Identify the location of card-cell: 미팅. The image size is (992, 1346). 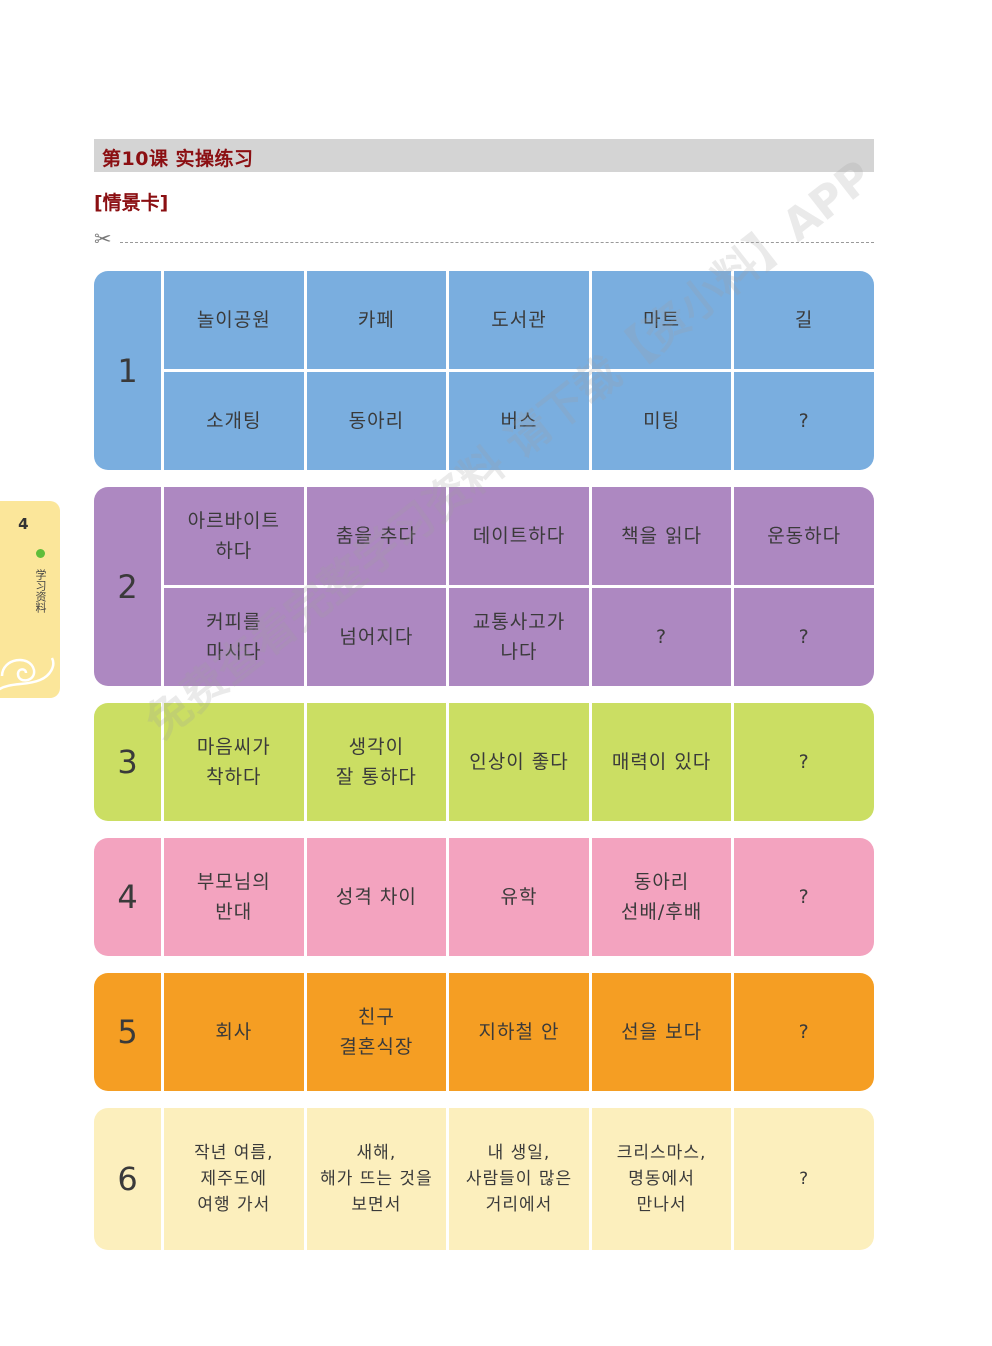
(660, 421).